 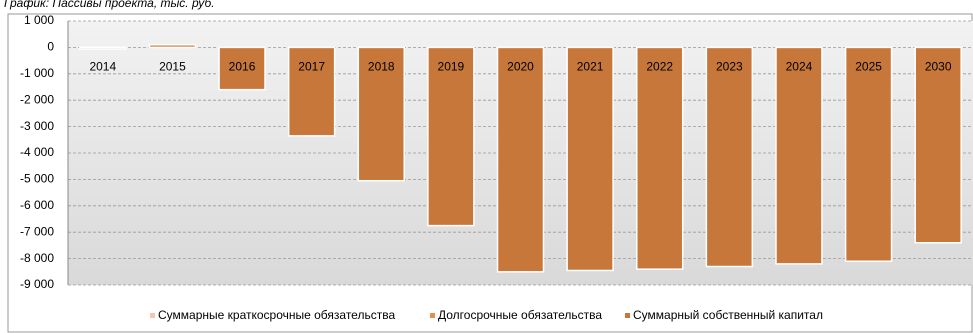 What do you see at coordinates (39, 20) in the screenshot?
I see `y-tick-label: 1 000` at bounding box center [39, 20].